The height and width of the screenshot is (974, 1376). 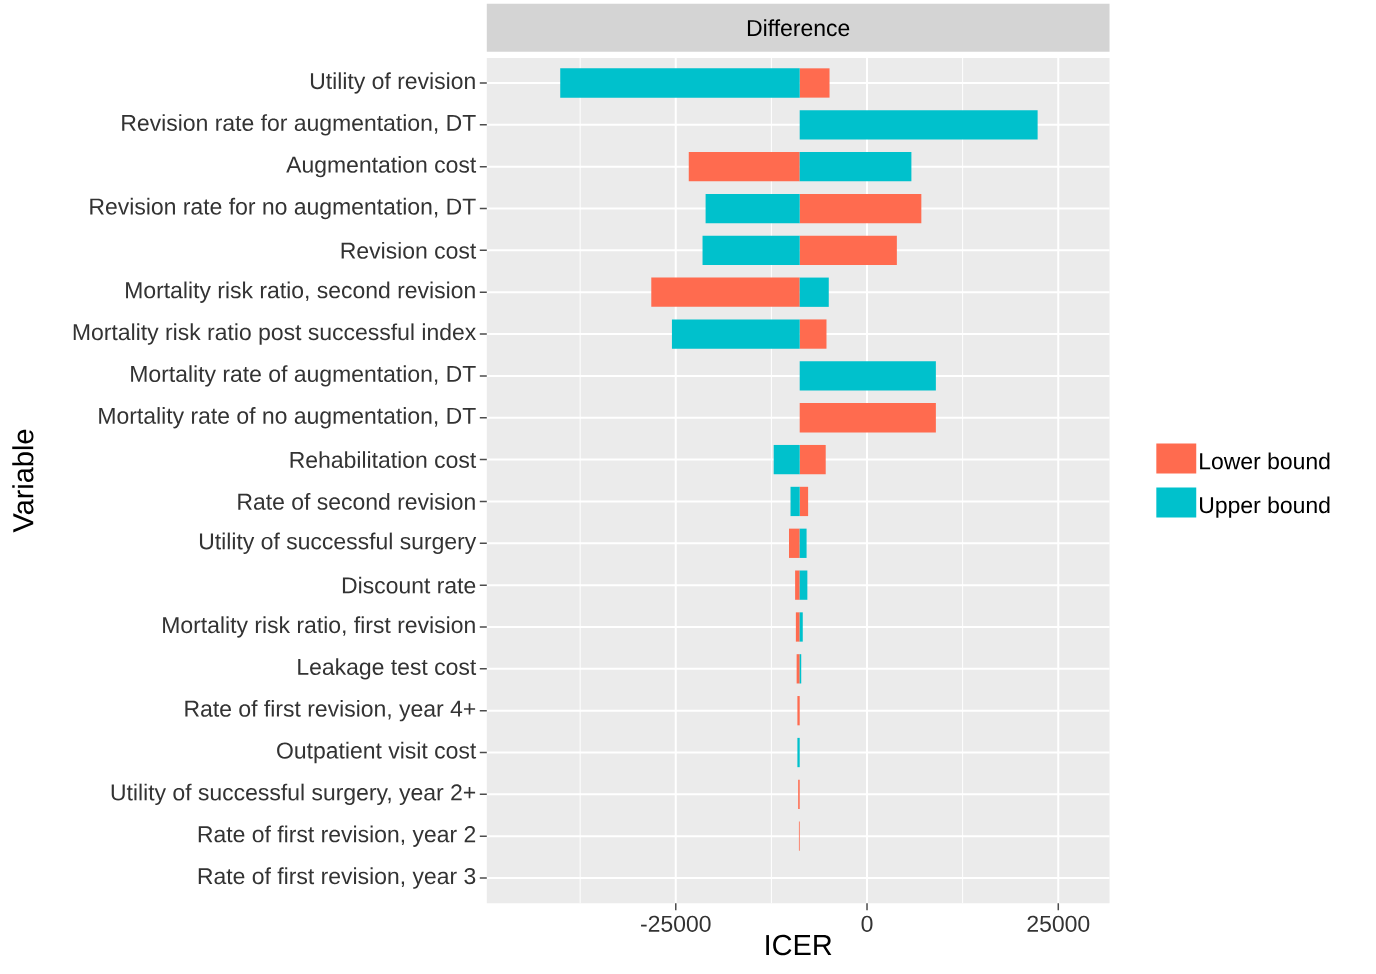 What do you see at coordinates (330, 710) in the screenshot?
I see `y-tick-label: Rate of first revision, year 4+` at bounding box center [330, 710].